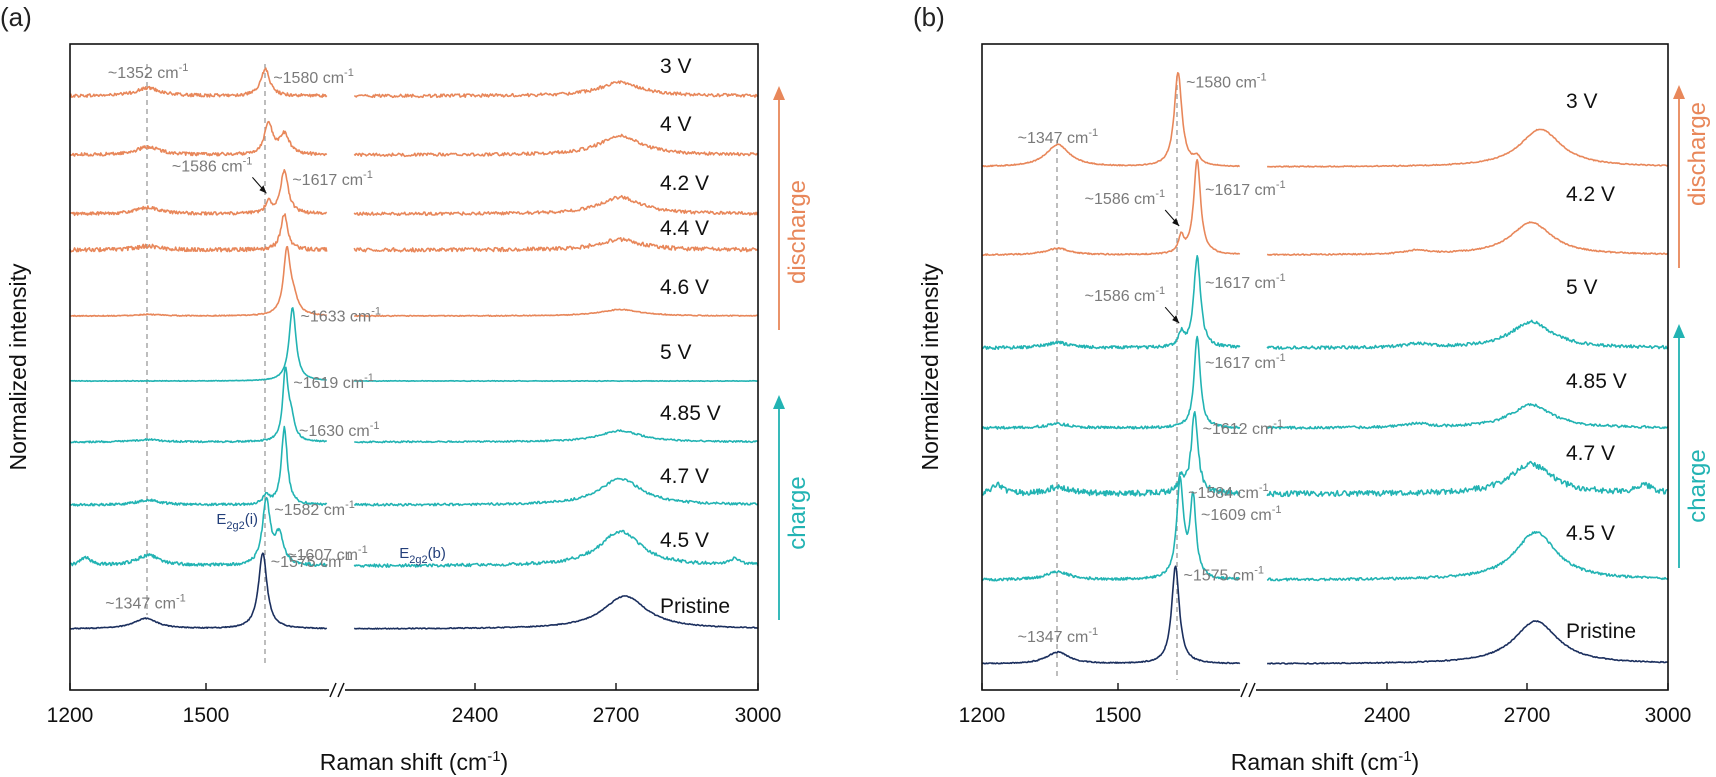  What do you see at coordinates (18, 367) in the screenshot?
I see `panel-a-y-axis-title: Normalized intensity` at bounding box center [18, 367].